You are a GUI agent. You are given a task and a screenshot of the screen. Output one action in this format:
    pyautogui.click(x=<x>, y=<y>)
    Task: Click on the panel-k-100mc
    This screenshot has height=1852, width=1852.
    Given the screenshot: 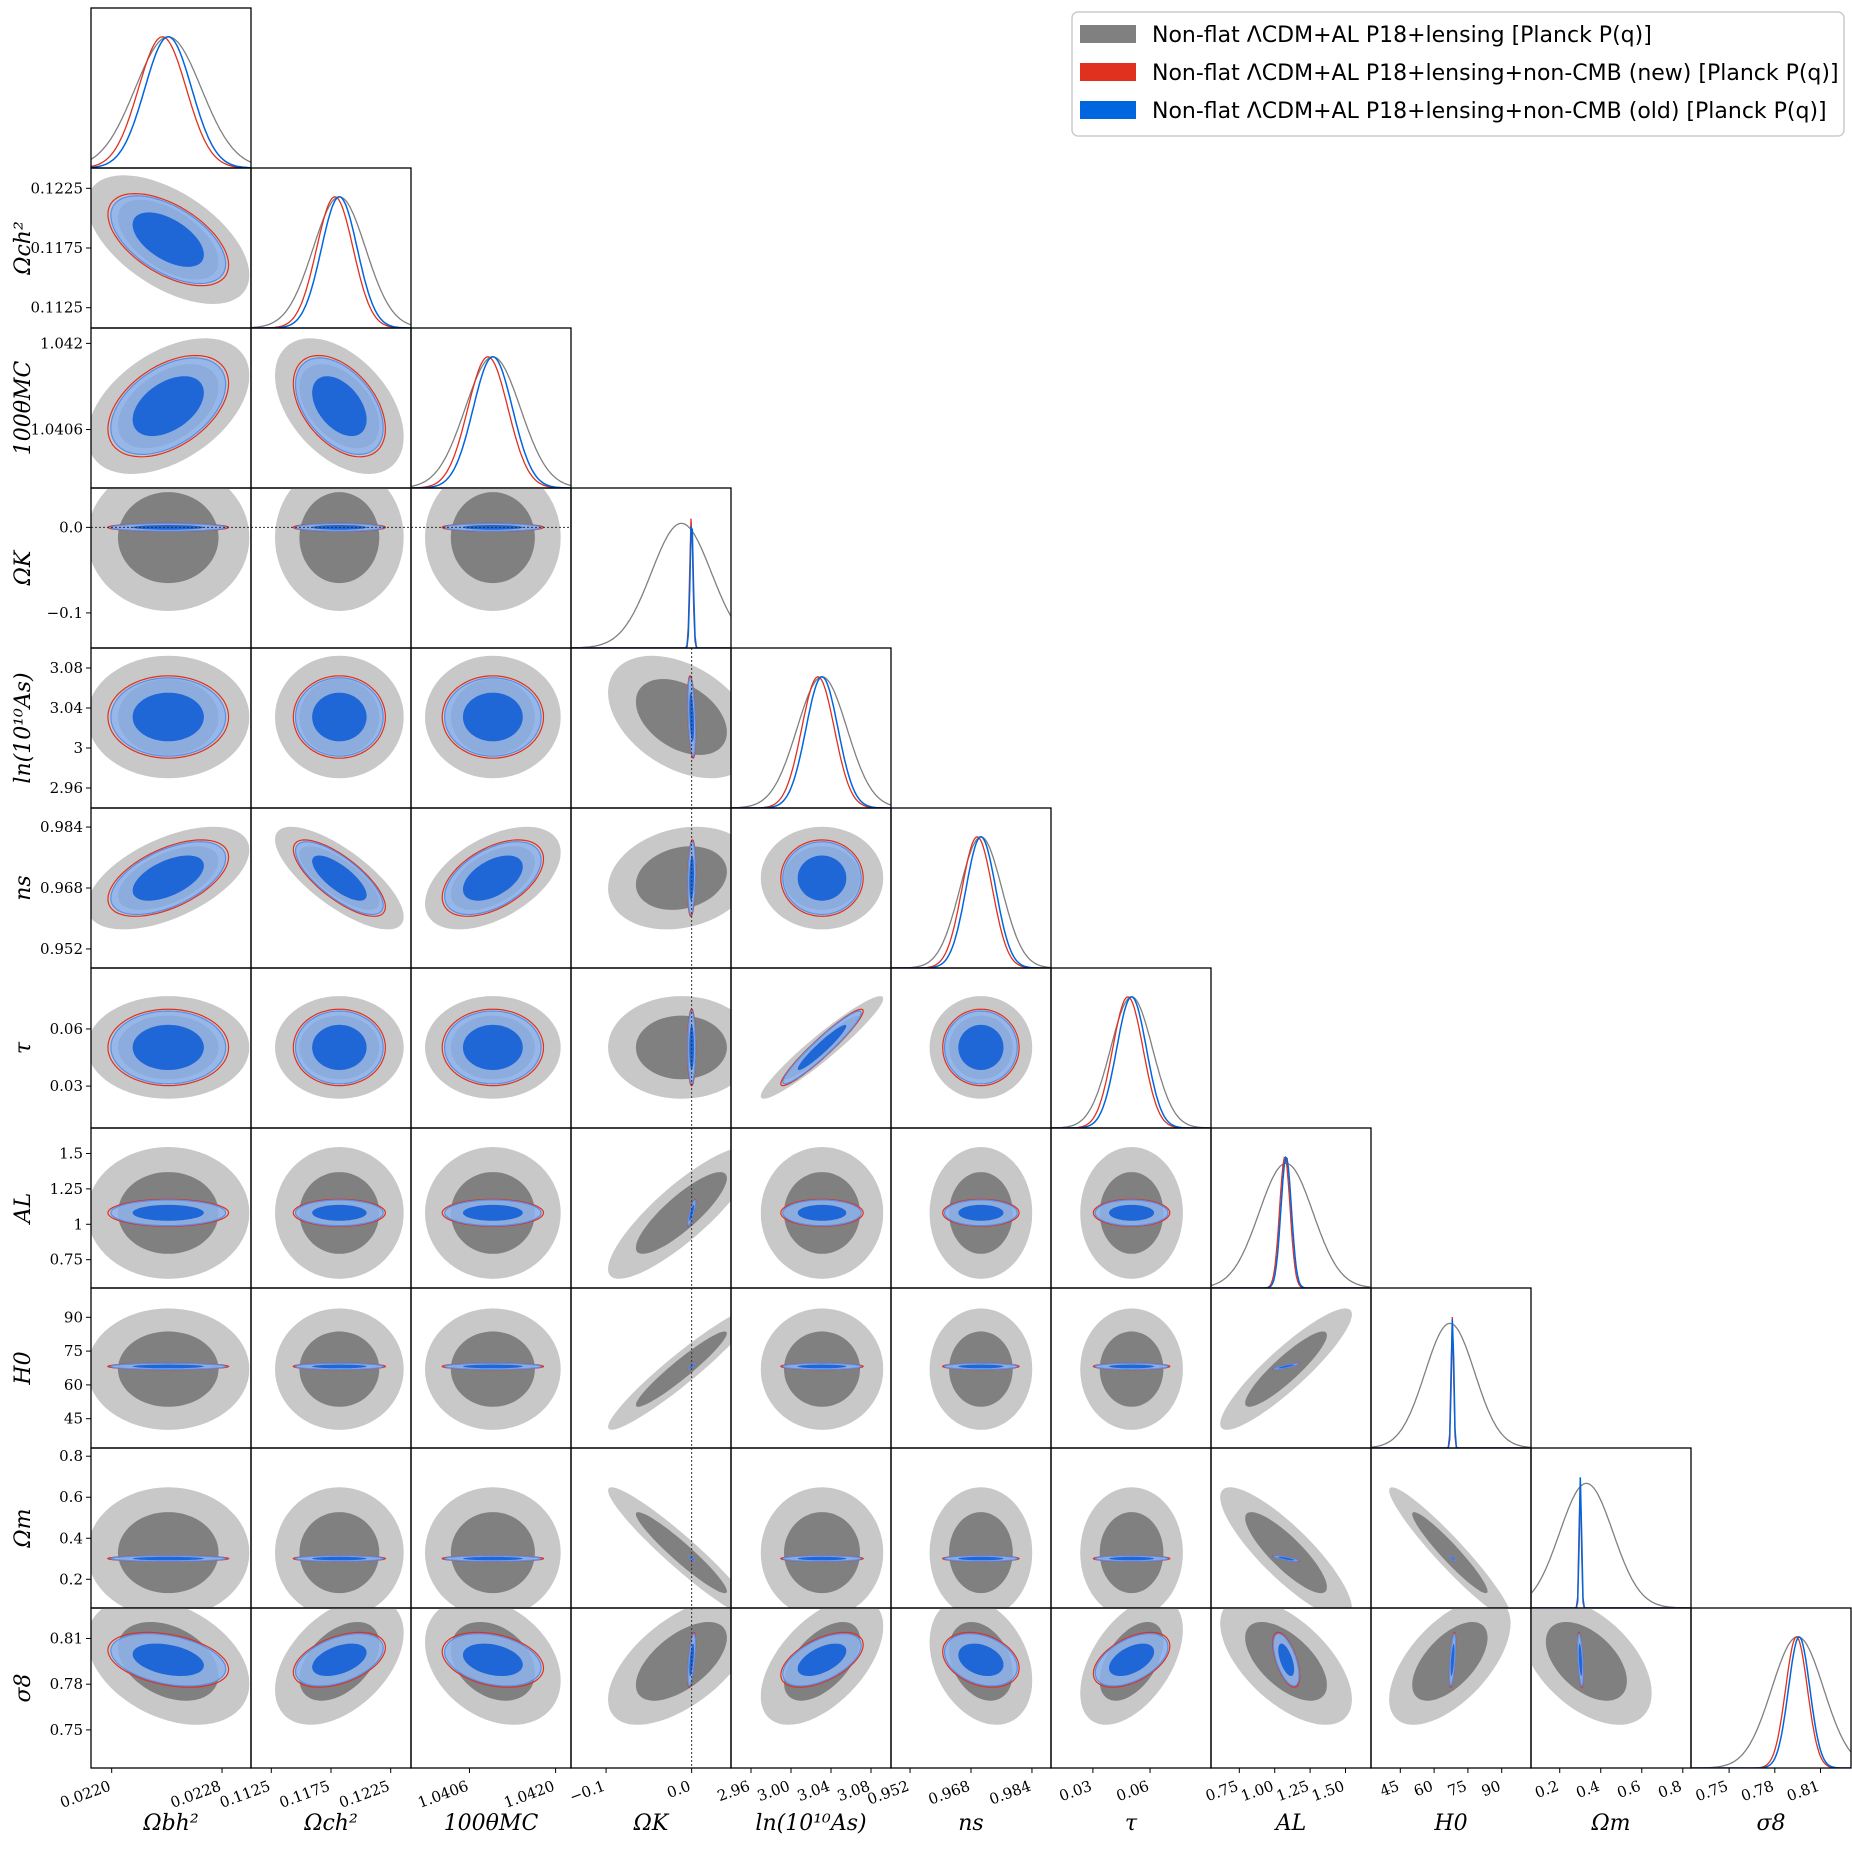 What is the action you would take?
    pyautogui.click(x=491, y=568)
    